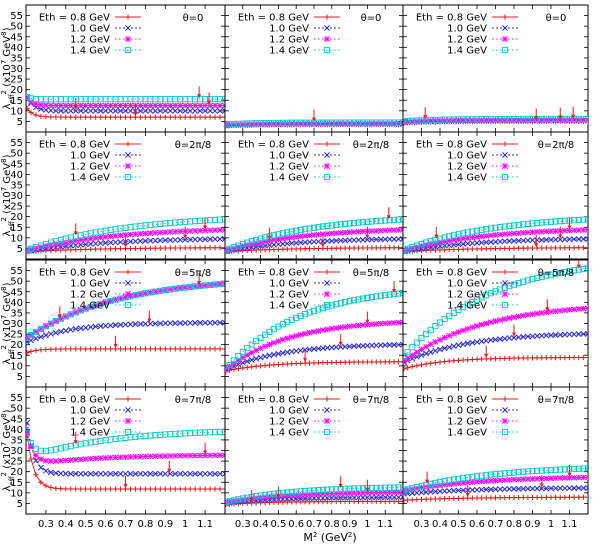 The width and height of the screenshot is (600, 546). I want to click on legend-marker, so click(128, 294).